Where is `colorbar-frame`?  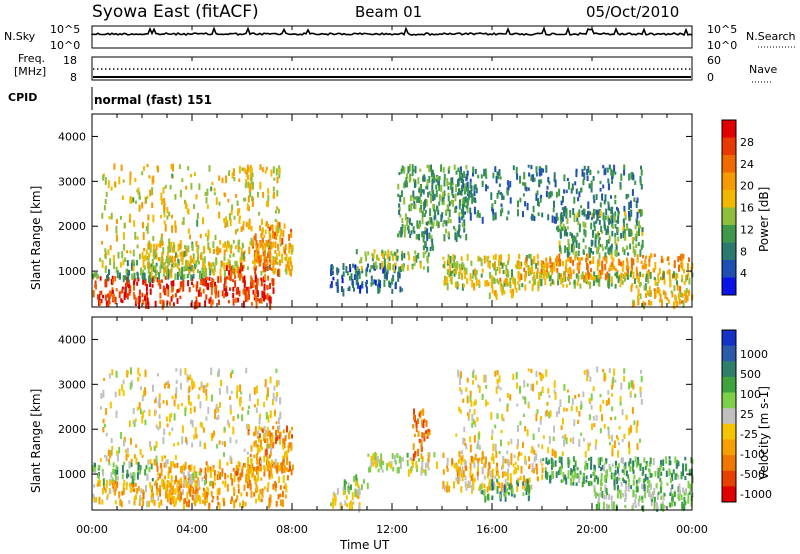 colorbar-frame is located at coordinates (729, 416).